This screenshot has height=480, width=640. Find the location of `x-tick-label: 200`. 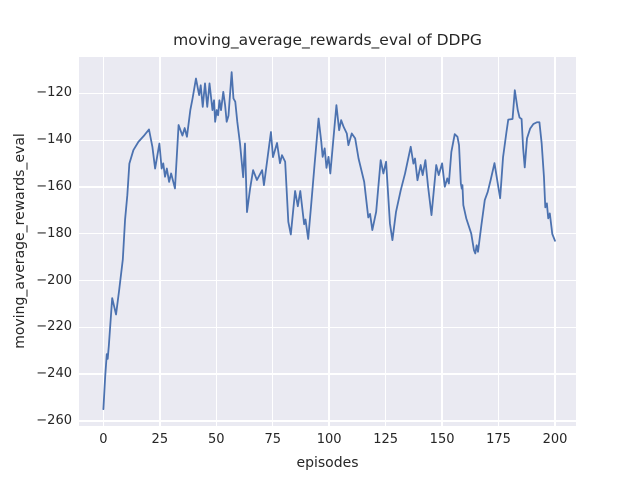

x-tick-label: 200 is located at coordinates (555, 439).